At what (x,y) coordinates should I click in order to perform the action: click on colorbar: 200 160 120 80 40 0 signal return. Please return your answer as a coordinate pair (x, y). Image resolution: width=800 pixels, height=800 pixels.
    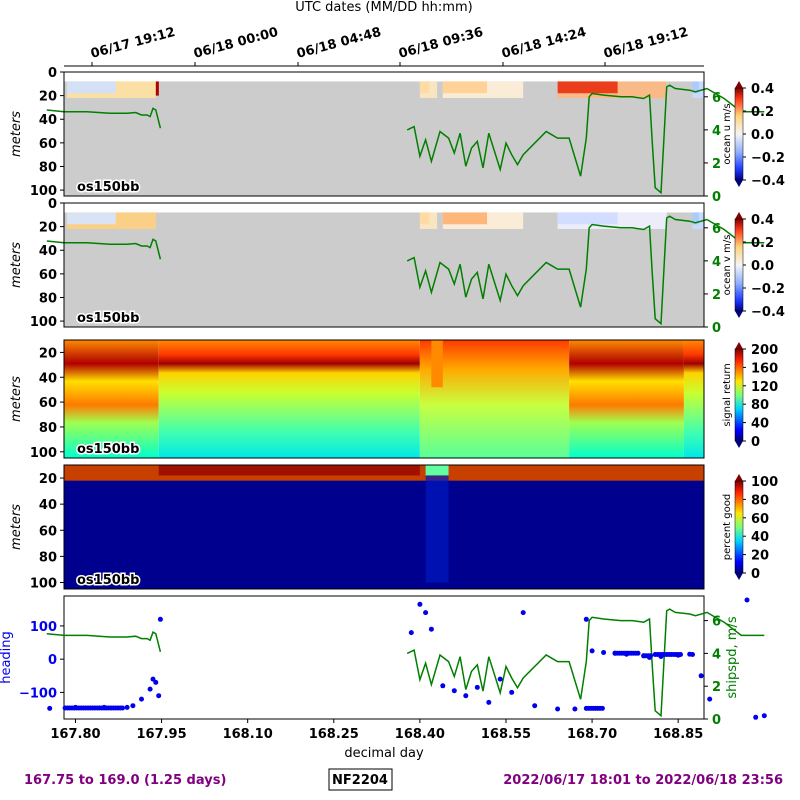
    Looking at the image, I should click on (750, 396).